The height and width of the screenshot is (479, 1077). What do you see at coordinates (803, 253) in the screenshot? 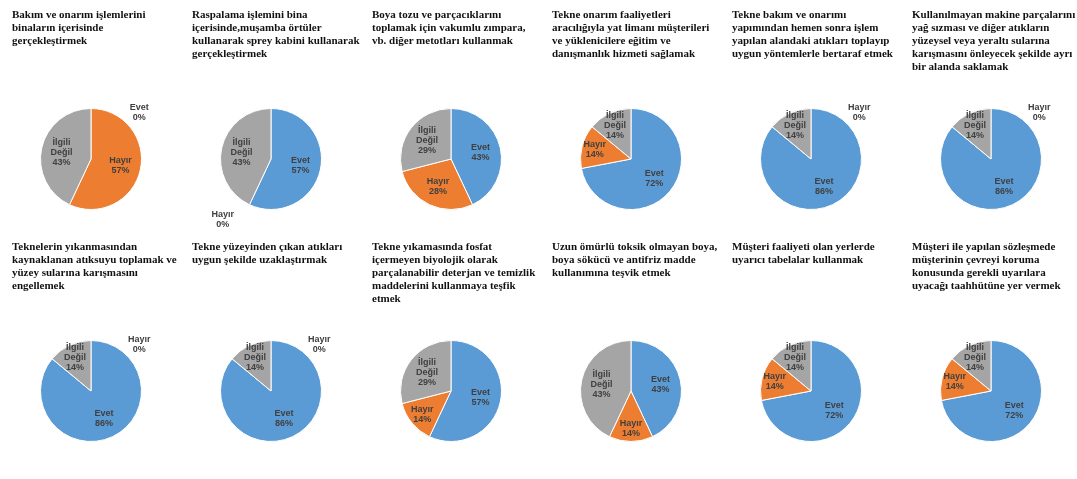
I see `chart-title: Müşteri faaliyeti olan yerlerde uyarıcı tabelalar kullanmak` at bounding box center [803, 253].